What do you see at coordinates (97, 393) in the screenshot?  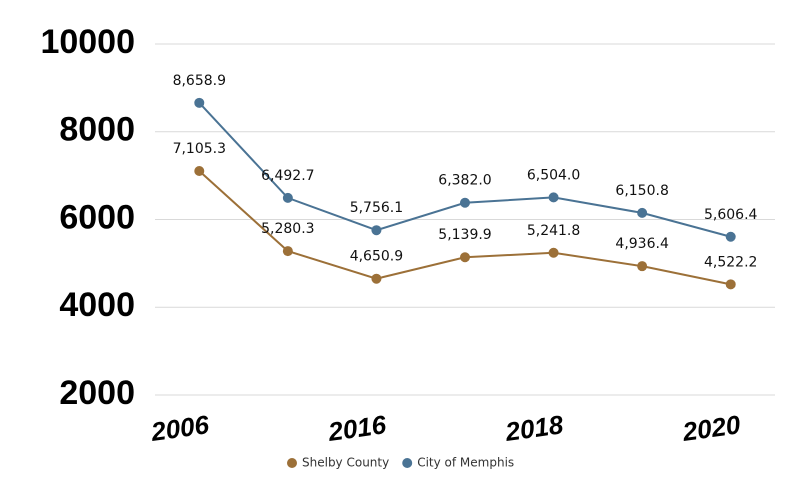 I see `y-tick-label: 2000` at bounding box center [97, 393].